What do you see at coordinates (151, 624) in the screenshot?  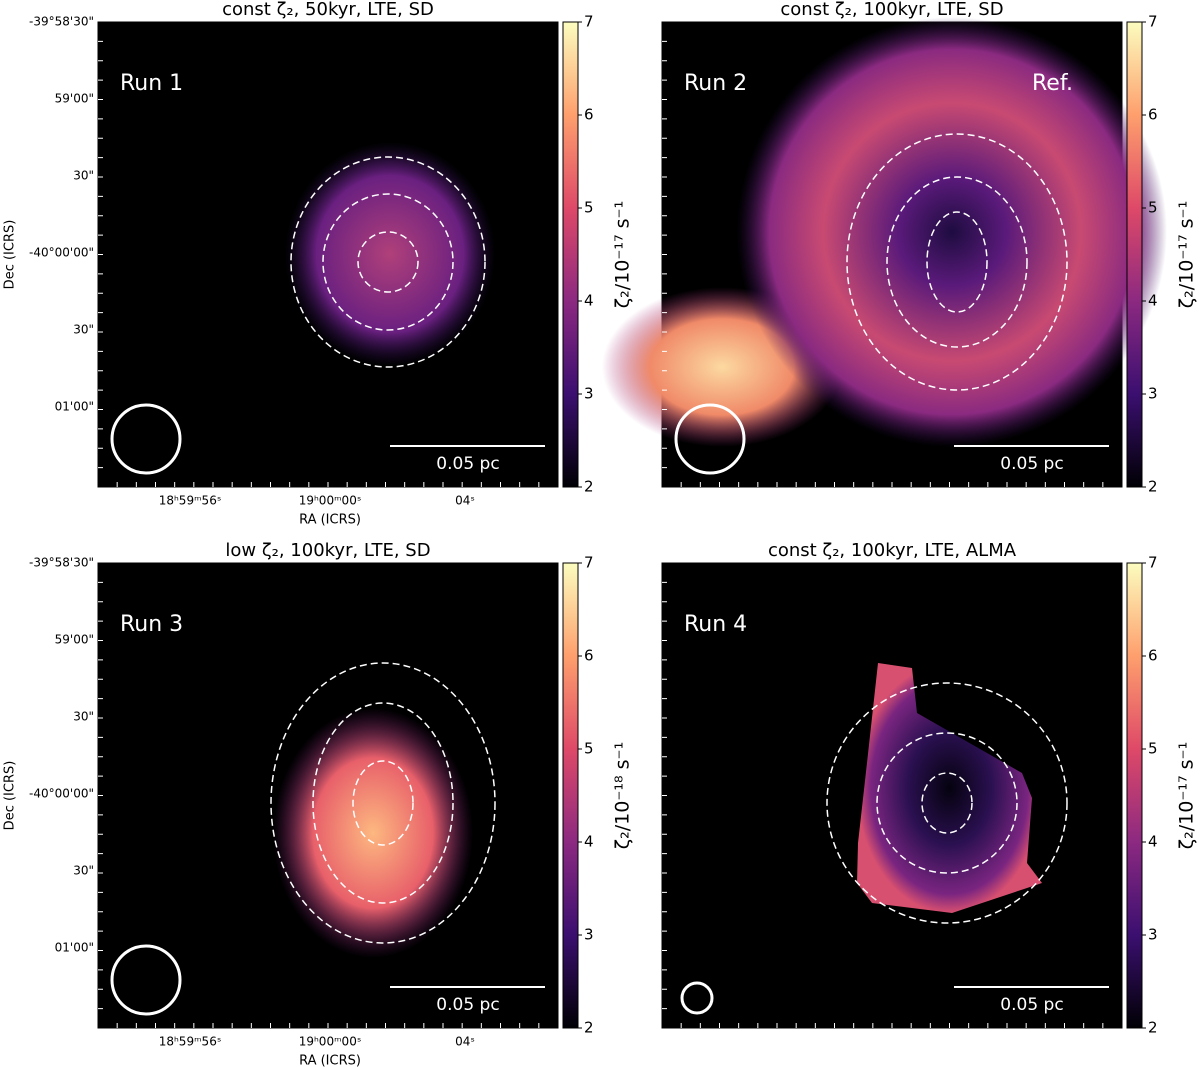 I see `run-label: Run 3` at bounding box center [151, 624].